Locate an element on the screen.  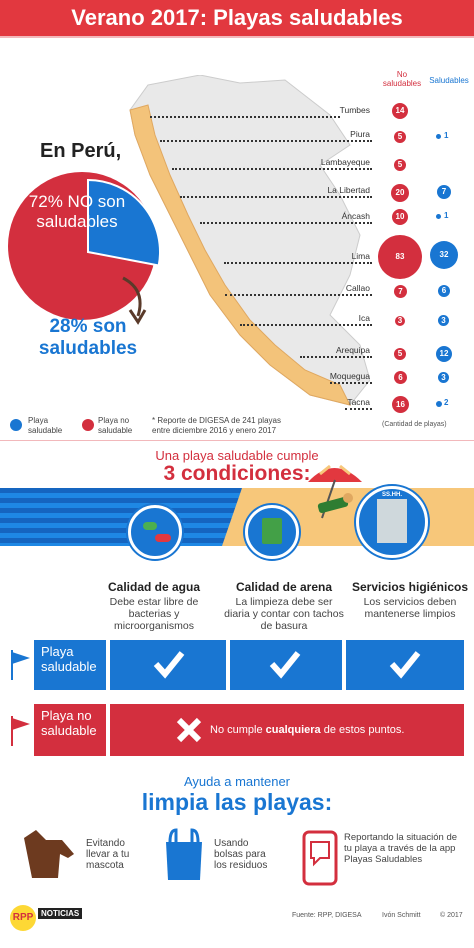
umbrella-icon is located at coordinates (335, 491).